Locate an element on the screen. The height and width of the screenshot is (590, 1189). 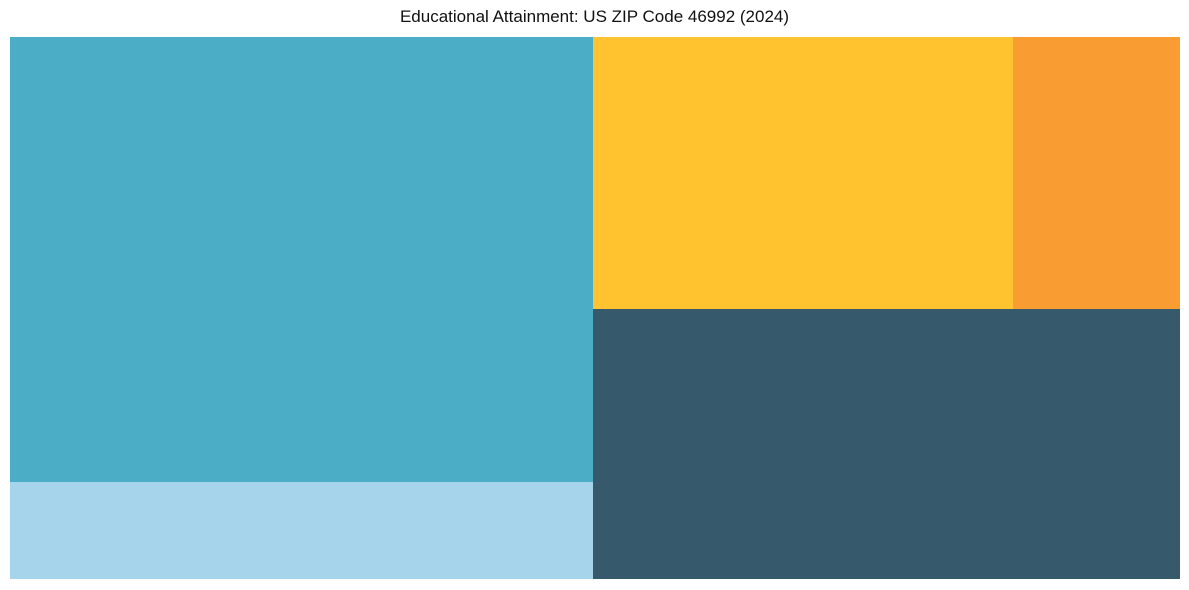
treemap-tile-light-blue is located at coordinates (301, 530).